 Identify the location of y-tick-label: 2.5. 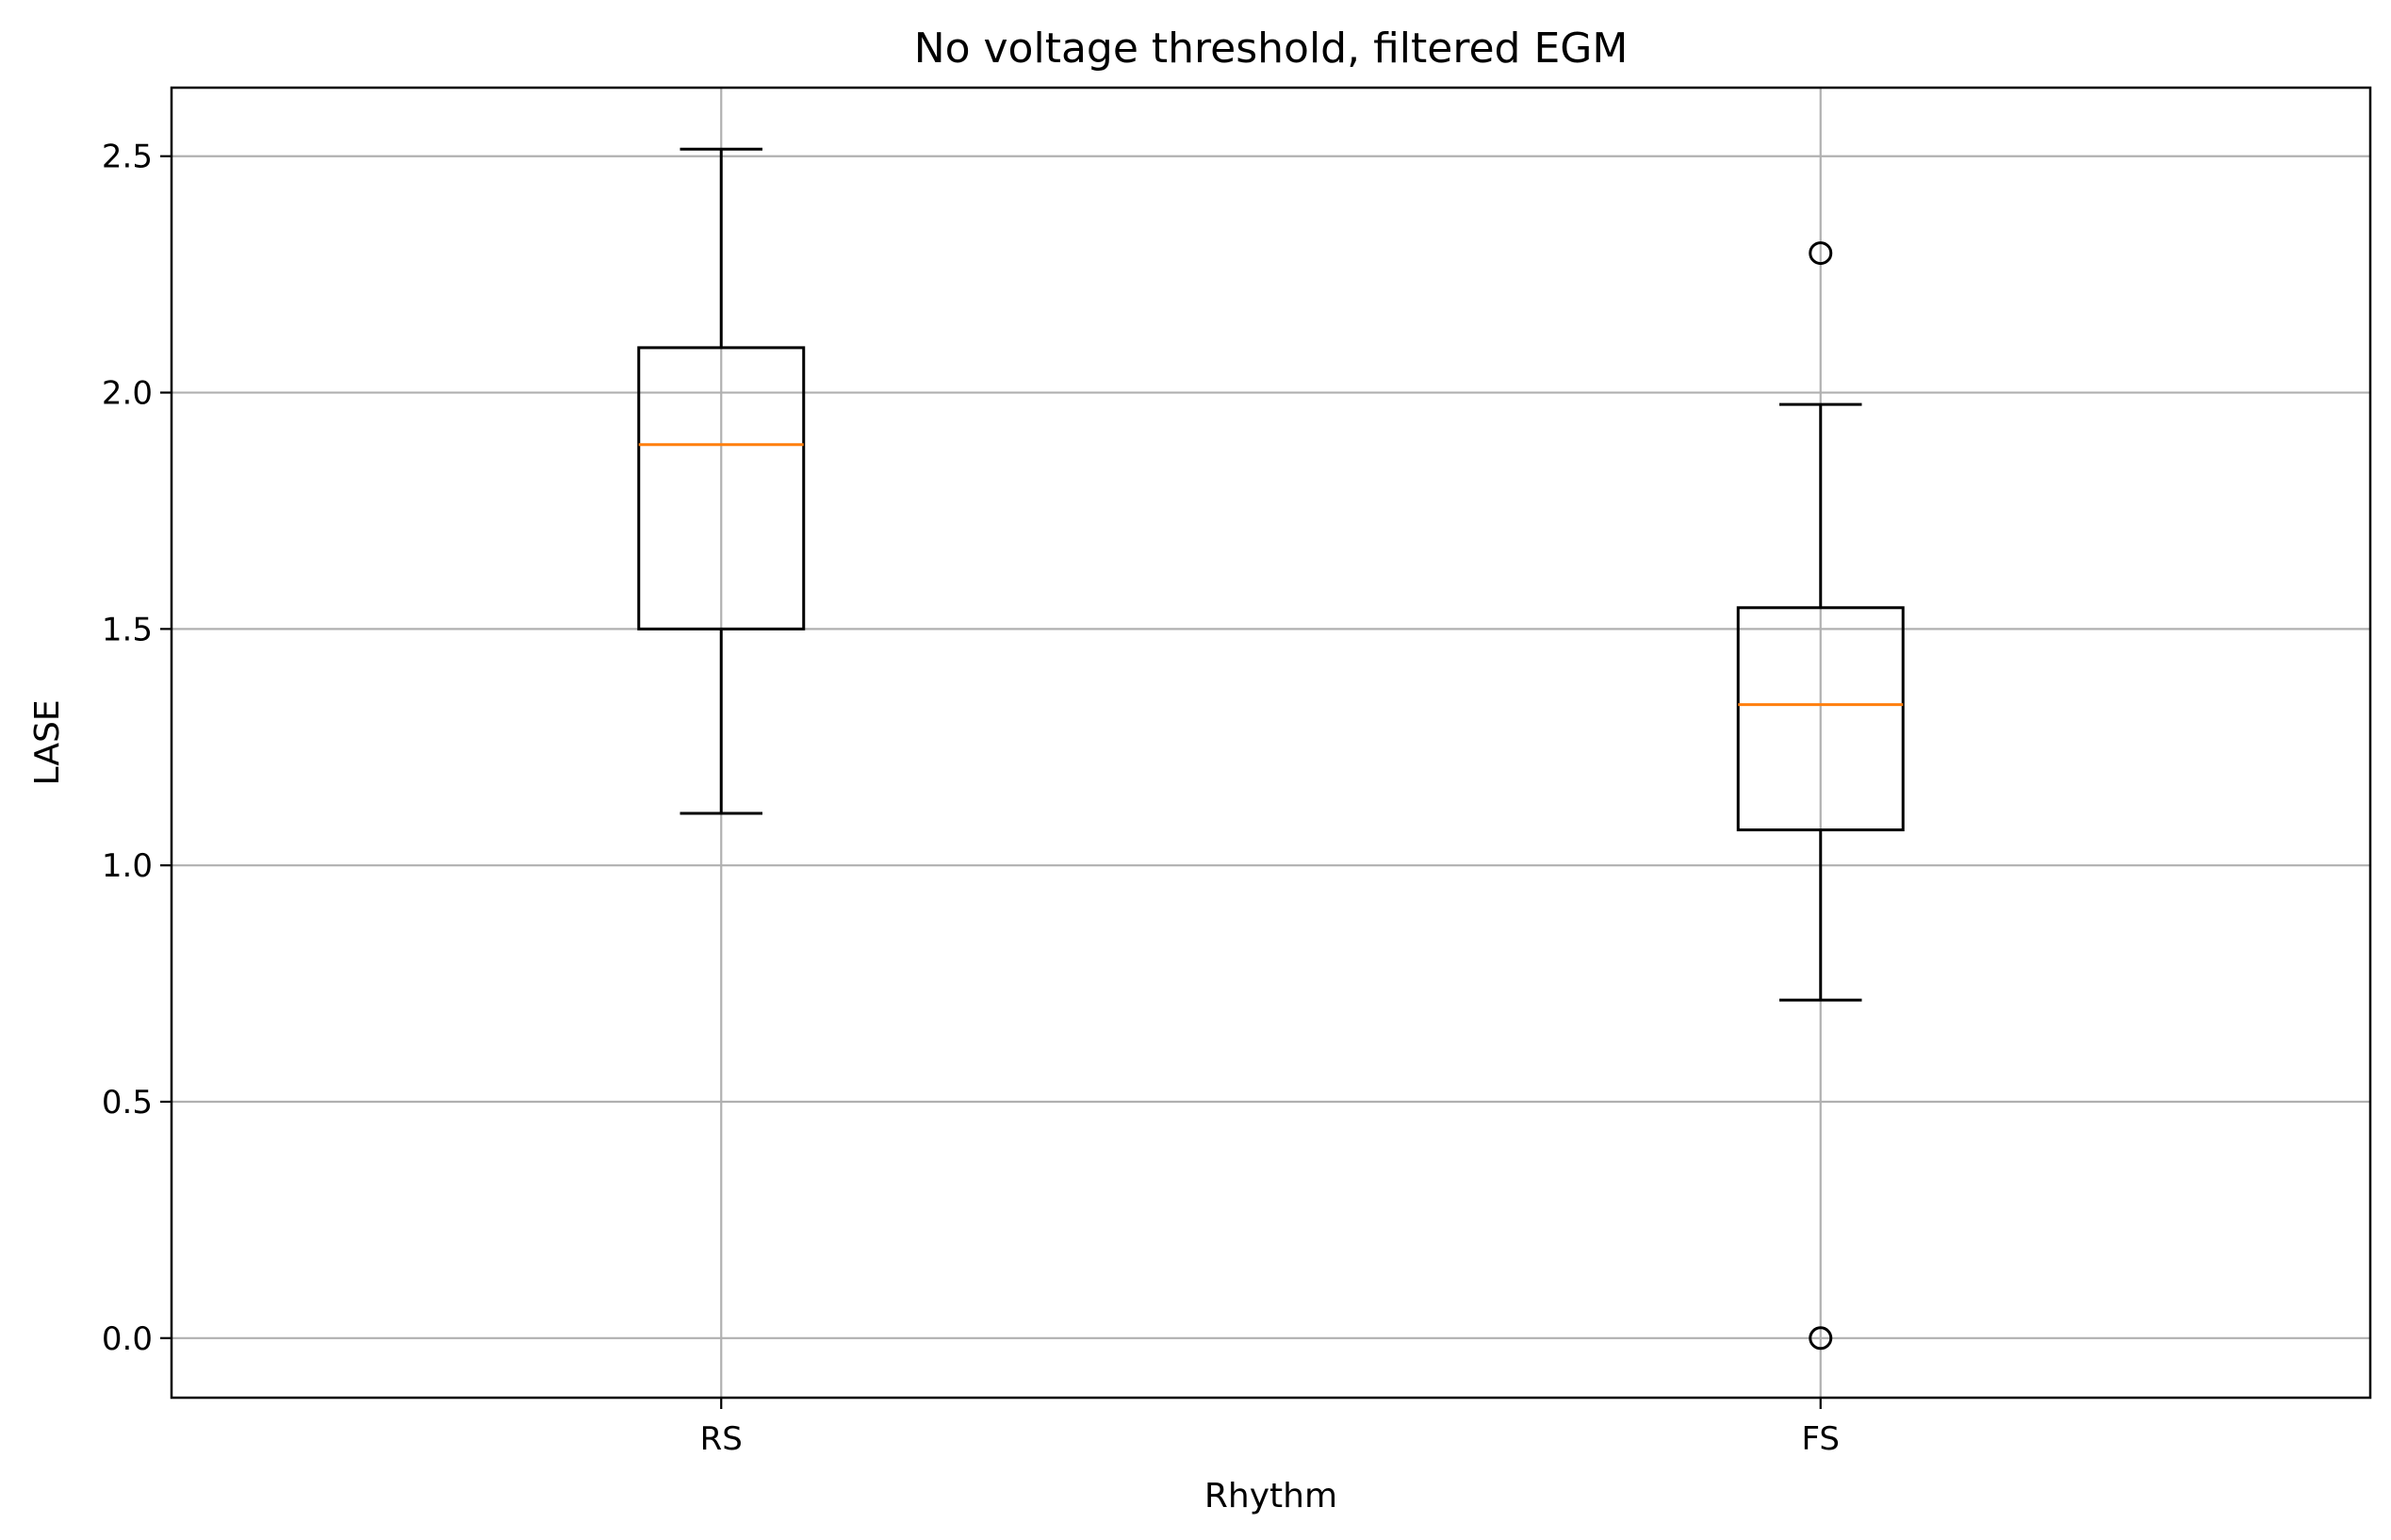
(127, 157).